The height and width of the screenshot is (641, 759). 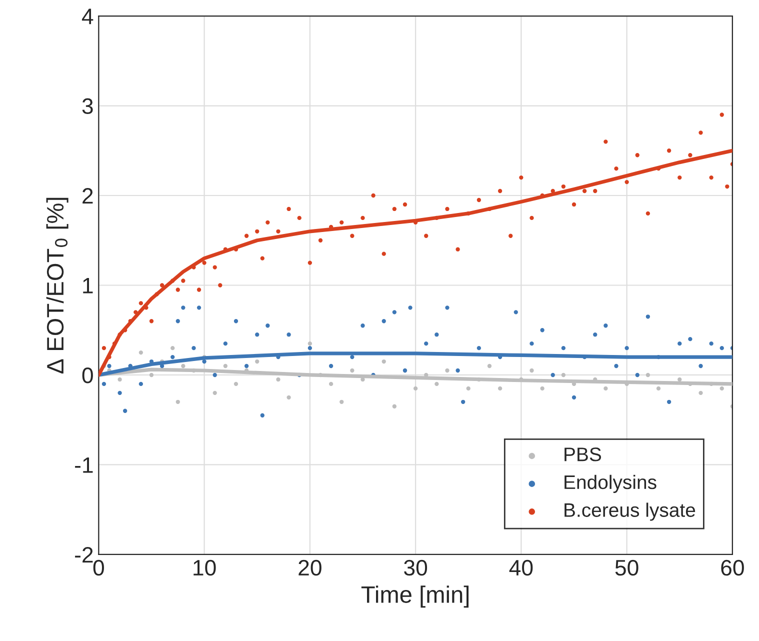 What do you see at coordinates (205, 568) in the screenshot?
I see `x-tick-label: 10` at bounding box center [205, 568].